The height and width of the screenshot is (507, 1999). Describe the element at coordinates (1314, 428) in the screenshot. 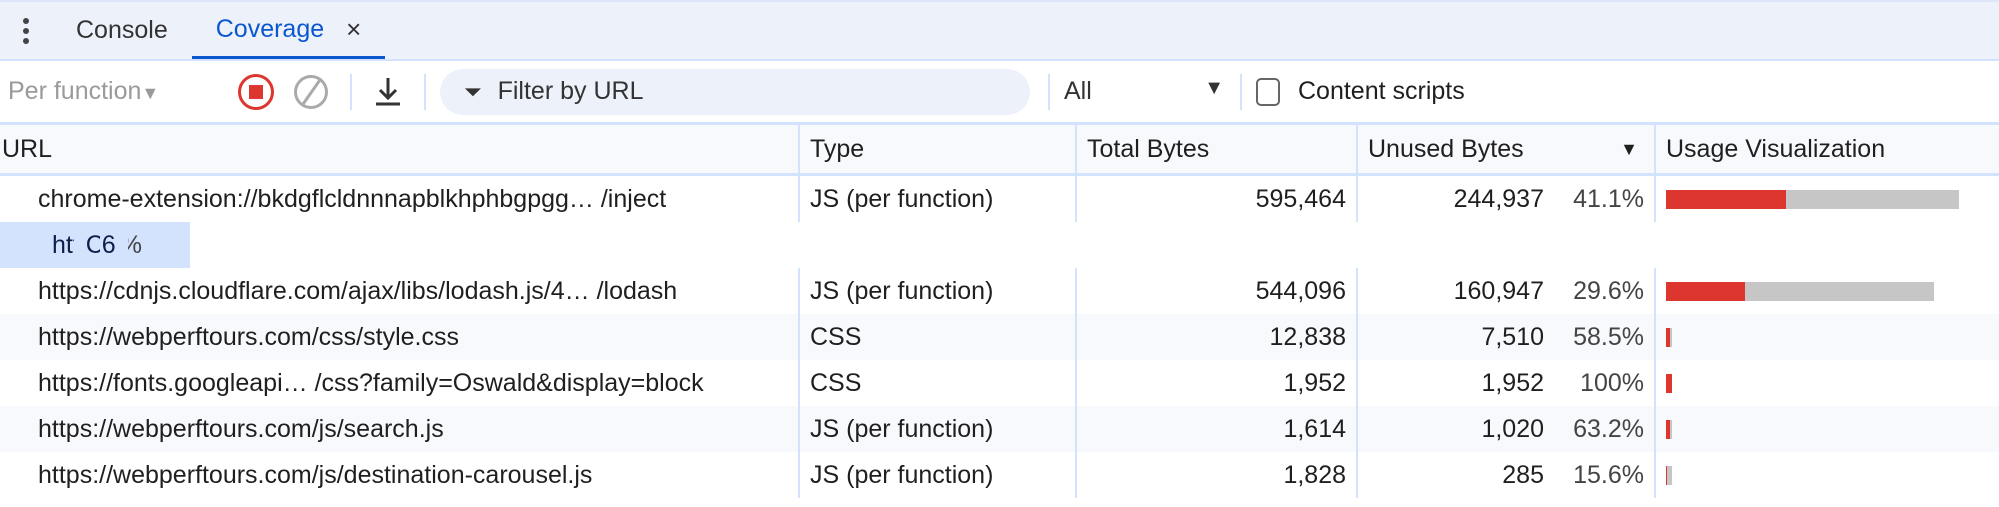

I see `total-bytes-text: 1,614` at that location.